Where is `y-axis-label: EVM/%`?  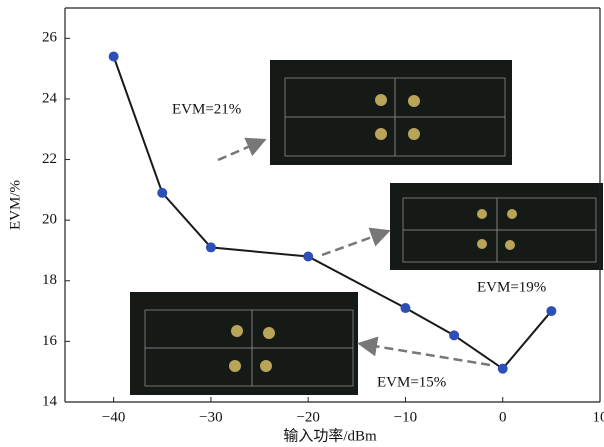
y-axis-label: EVM/% is located at coordinates (15, 205).